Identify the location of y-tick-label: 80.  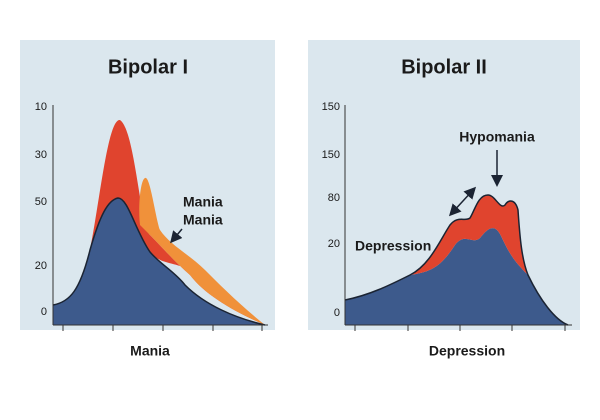
(334, 198).